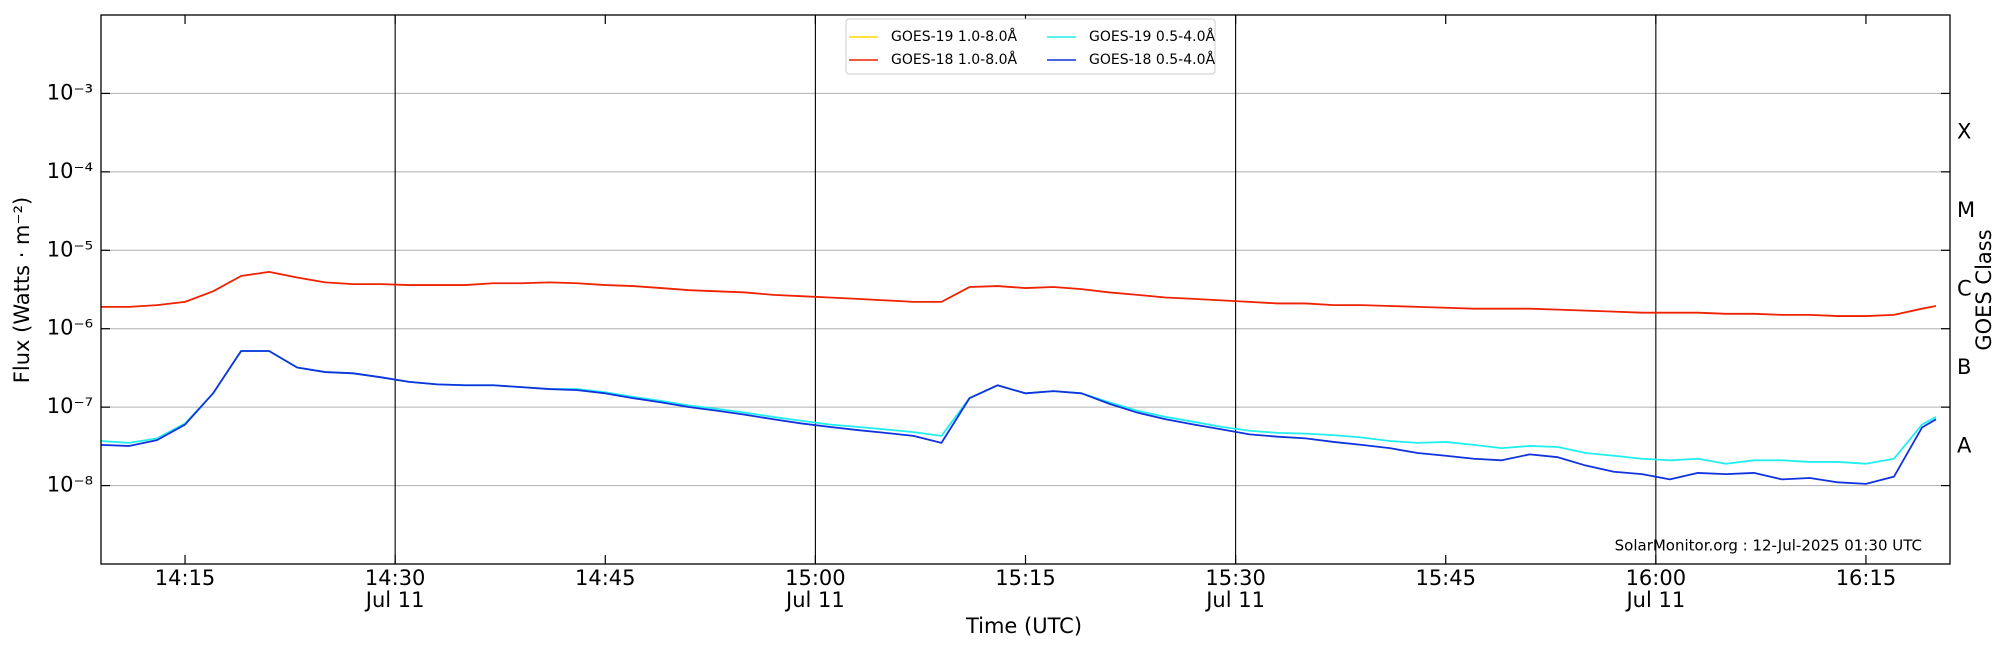 The width and height of the screenshot is (2000, 650). Describe the element at coordinates (70, 485) in the screenshot. I see `y-tick-label: 10⁻⁸` at that location.